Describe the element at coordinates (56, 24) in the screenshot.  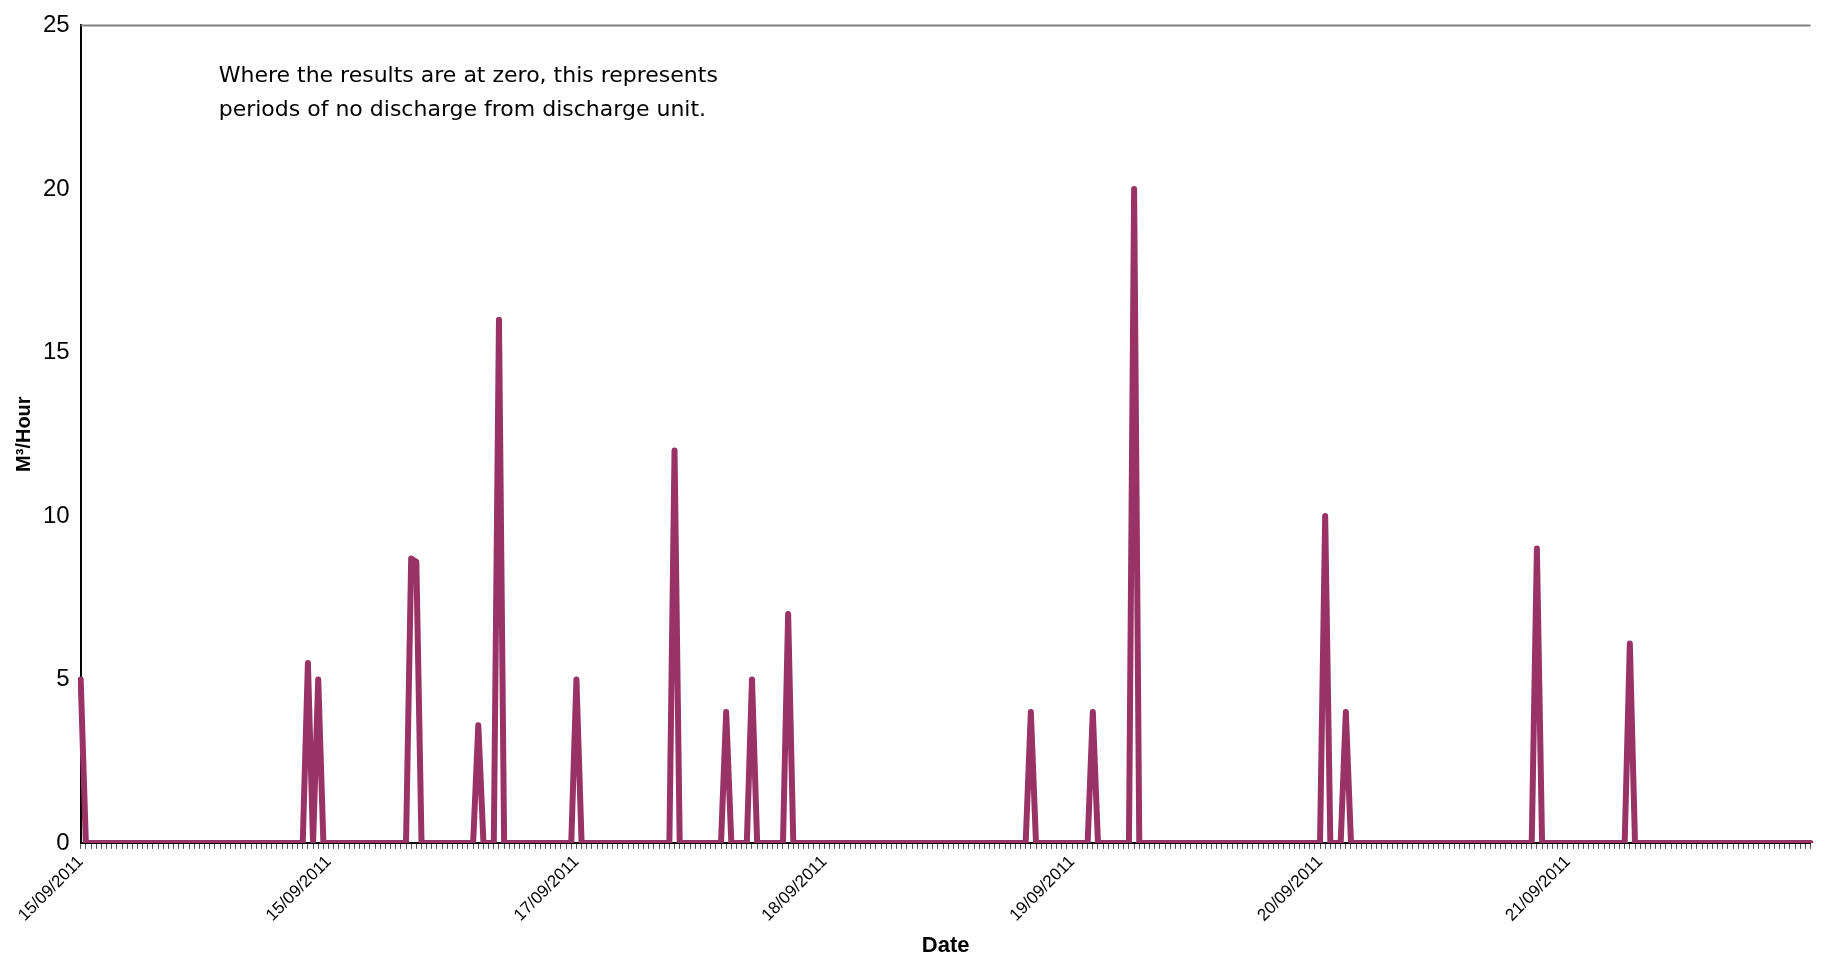
I see `y-tick-label: 25` at that location.